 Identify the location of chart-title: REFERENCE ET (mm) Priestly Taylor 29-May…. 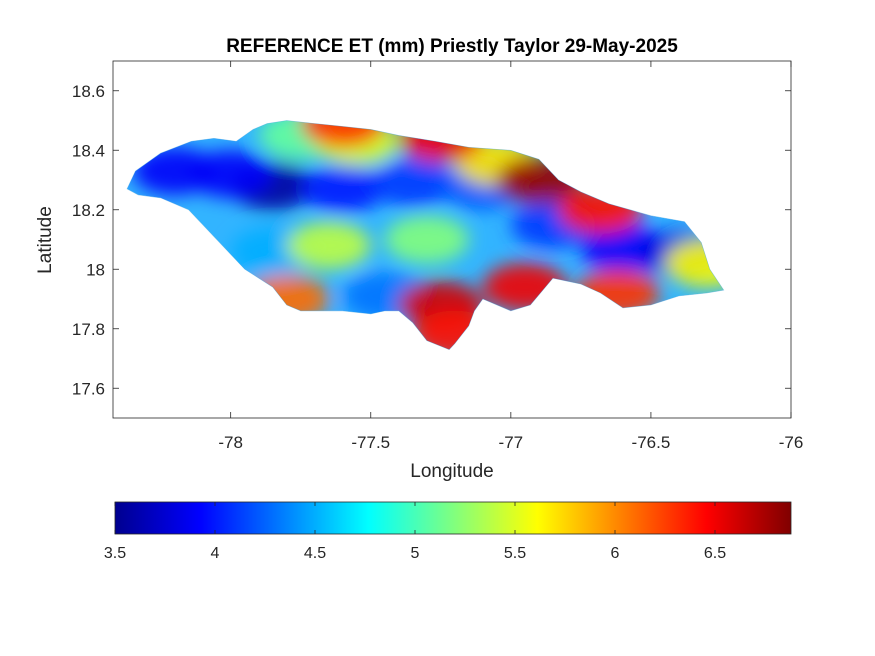
(452, 46).